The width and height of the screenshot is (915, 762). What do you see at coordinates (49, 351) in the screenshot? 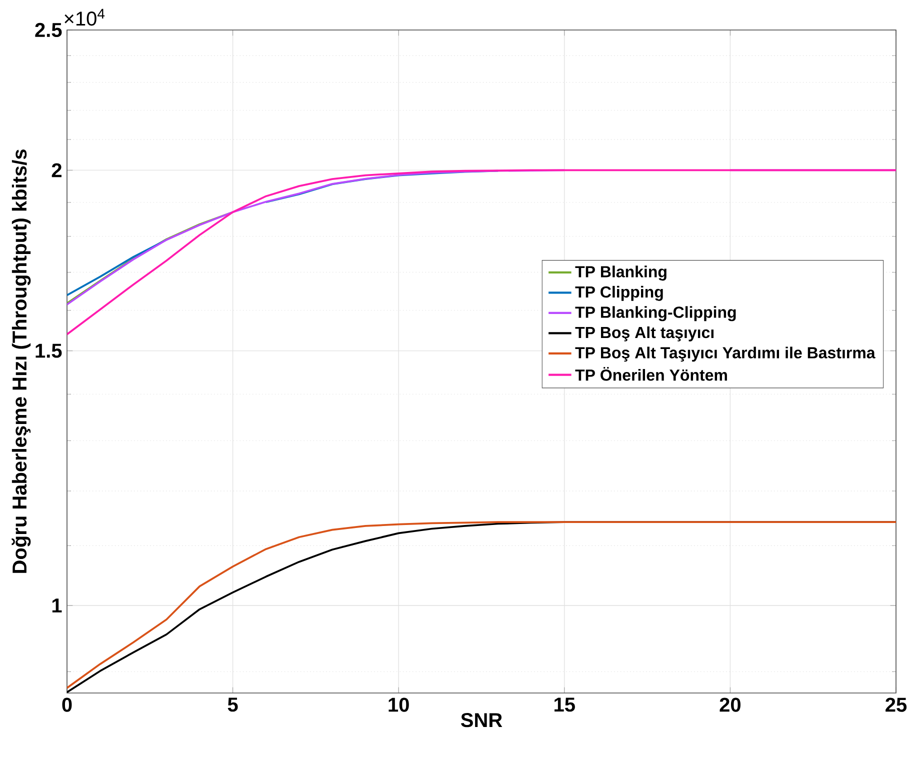
I see `y-tick-label: 1.5` at bounding box center [49, 351].